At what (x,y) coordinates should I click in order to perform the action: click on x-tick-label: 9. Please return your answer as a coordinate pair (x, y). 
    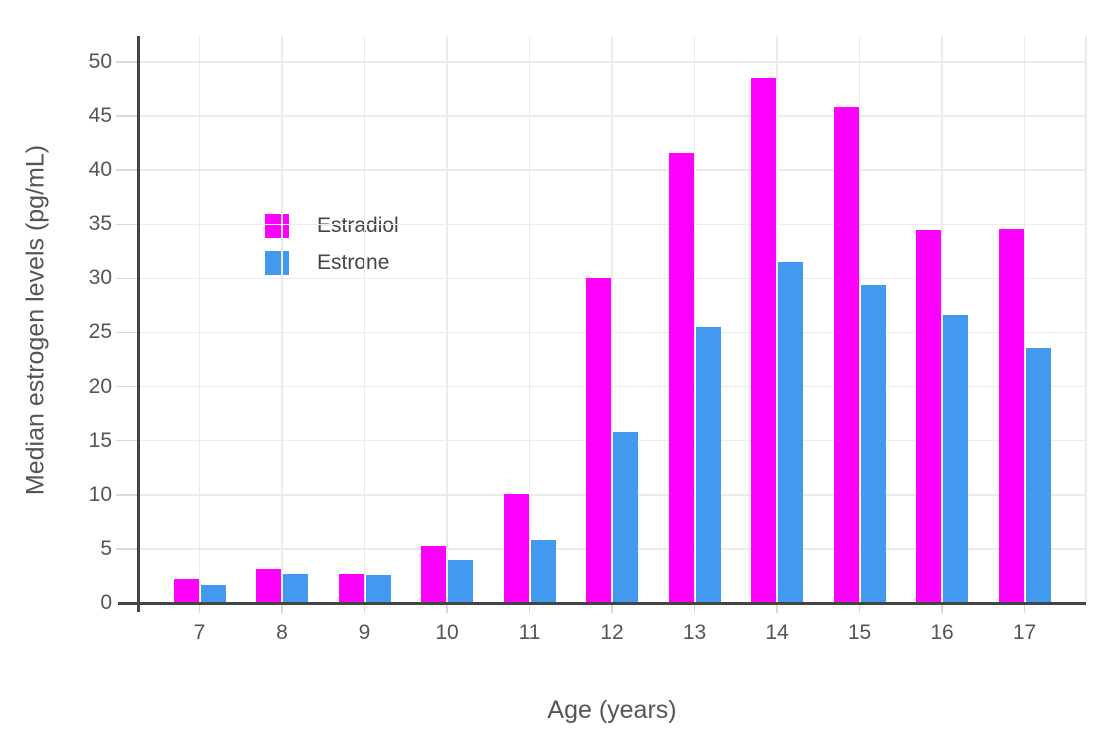
    Looking at the image, I should click on (364, 632).